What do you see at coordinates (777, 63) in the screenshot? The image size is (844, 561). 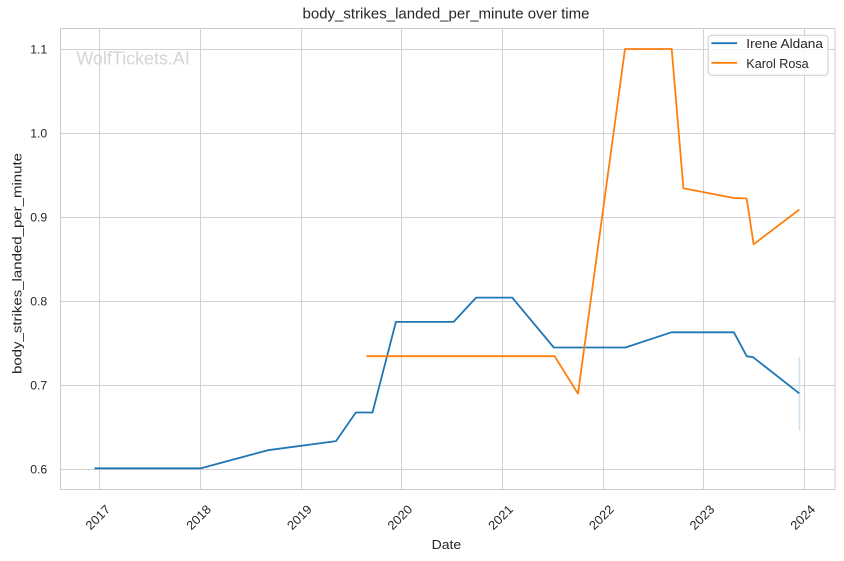 I see `svg-text: Karol Rosa` at bounding box center [777, 63].